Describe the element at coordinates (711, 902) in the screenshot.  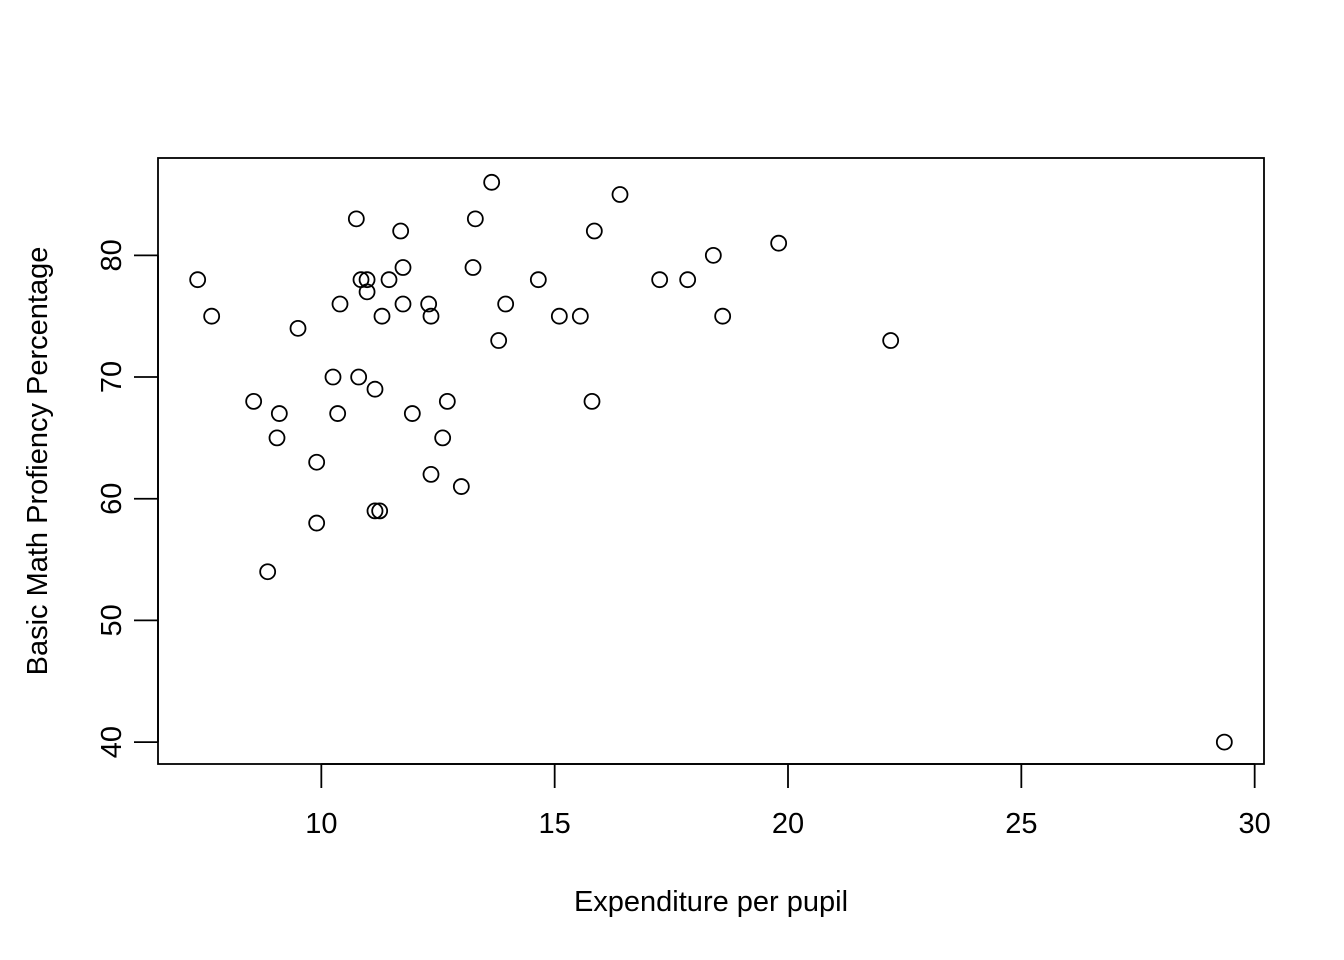
I see `x-axis-title: Expenditure per pupil` at that location.